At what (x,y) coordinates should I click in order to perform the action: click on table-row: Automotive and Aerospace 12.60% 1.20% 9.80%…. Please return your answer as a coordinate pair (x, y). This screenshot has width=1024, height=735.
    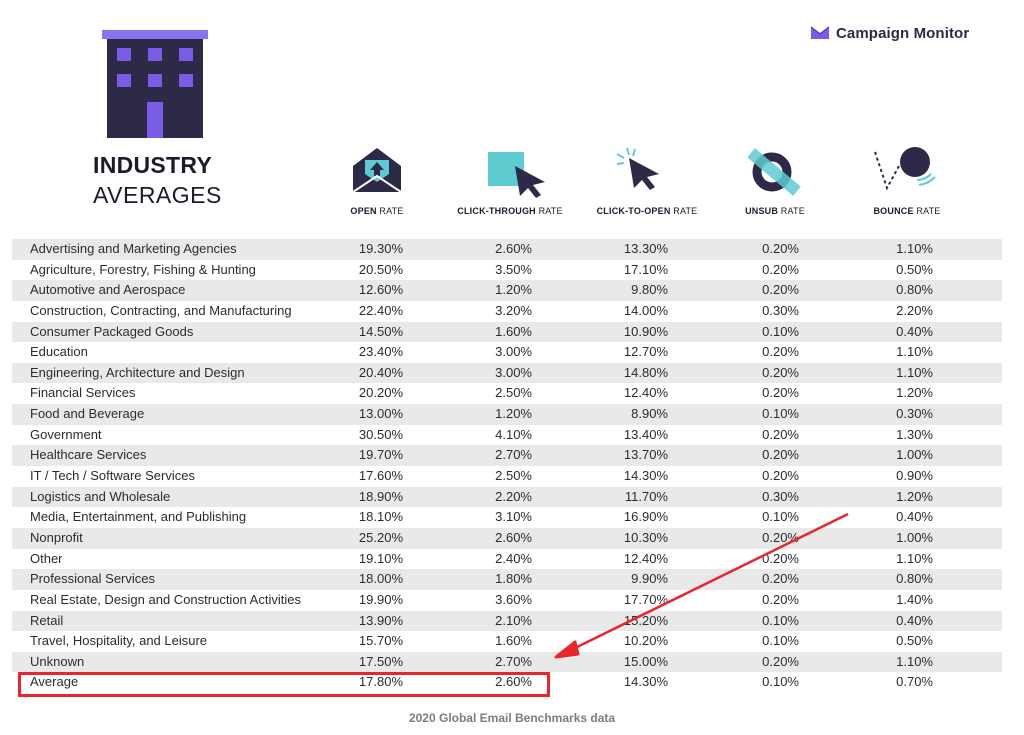
    Looking at the image, I should click on (507, 290).